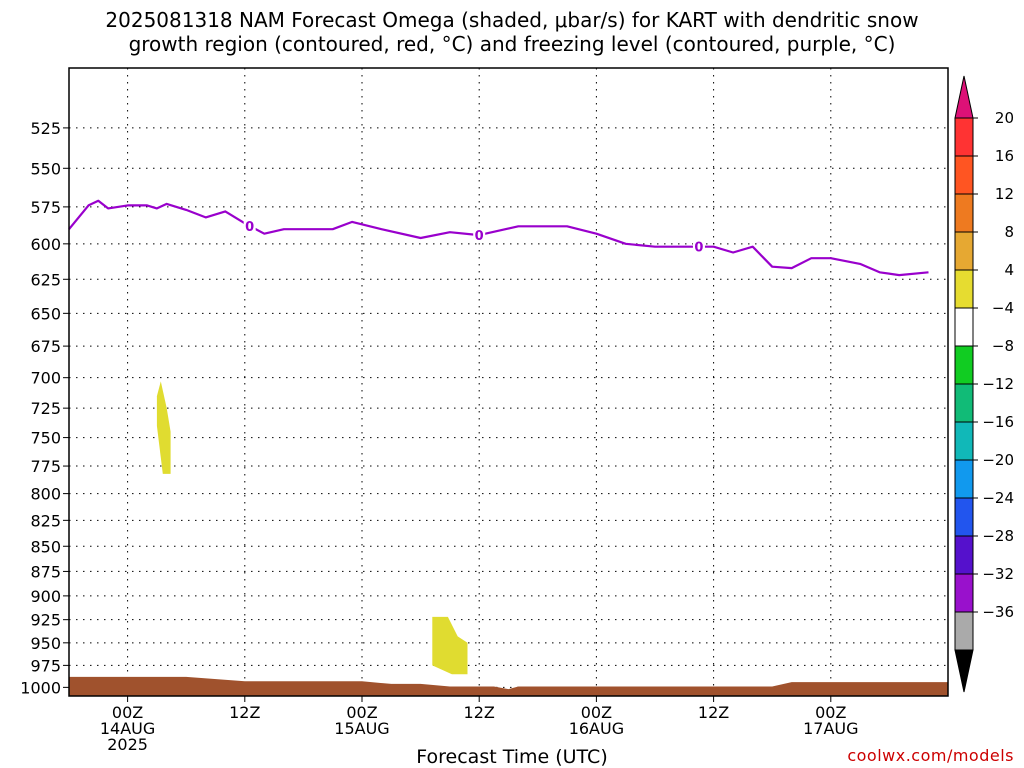 The image size is (1024, 768). I want to click on y-tick-label: 525, so click(45, 128).